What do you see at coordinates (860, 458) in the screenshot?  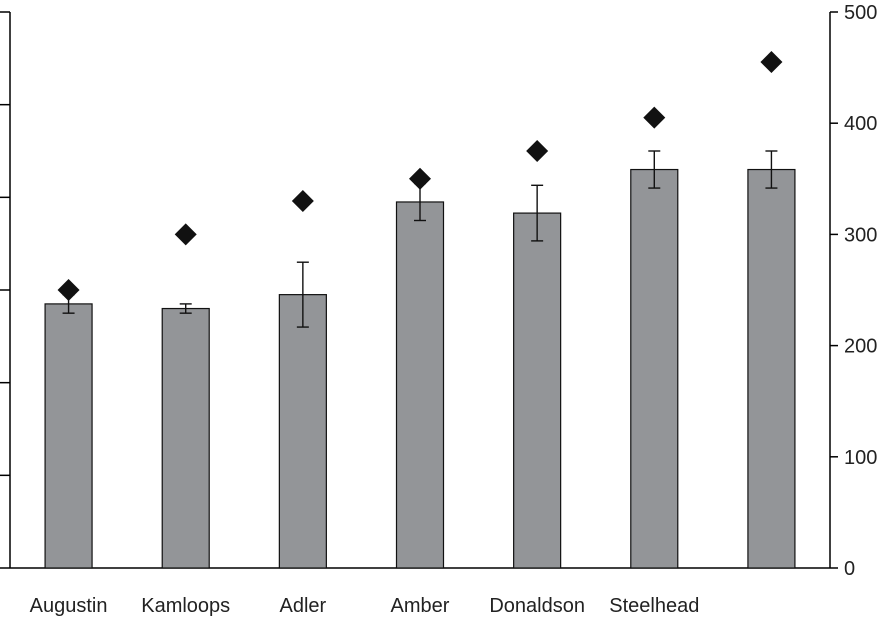 I see `right-tick-label-1: 100` at bounding box center [860, 458].